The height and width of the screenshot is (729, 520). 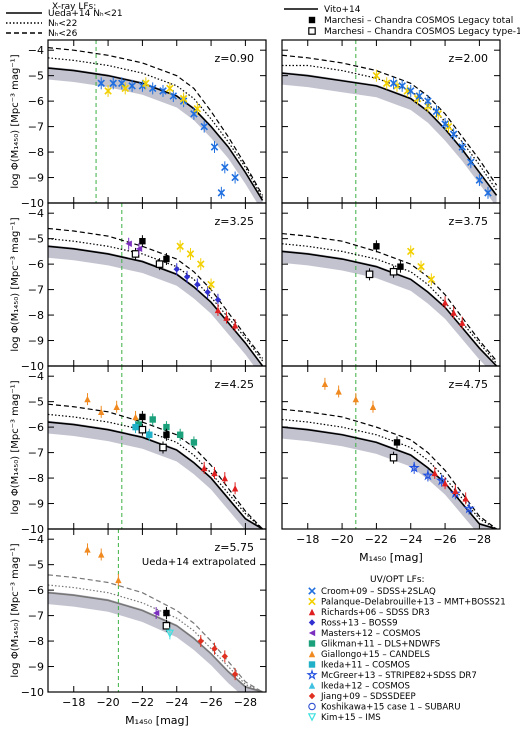 I want to click on legend-label: Ross+13 – BOSS9, so click(x=359, y=624).